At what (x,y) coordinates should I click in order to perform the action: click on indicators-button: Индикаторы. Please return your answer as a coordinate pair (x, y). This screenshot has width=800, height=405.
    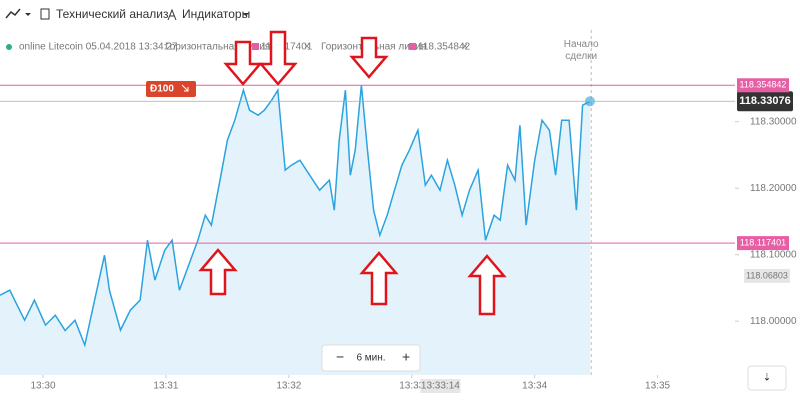
    Looking at the image, I should click on (216, 14).